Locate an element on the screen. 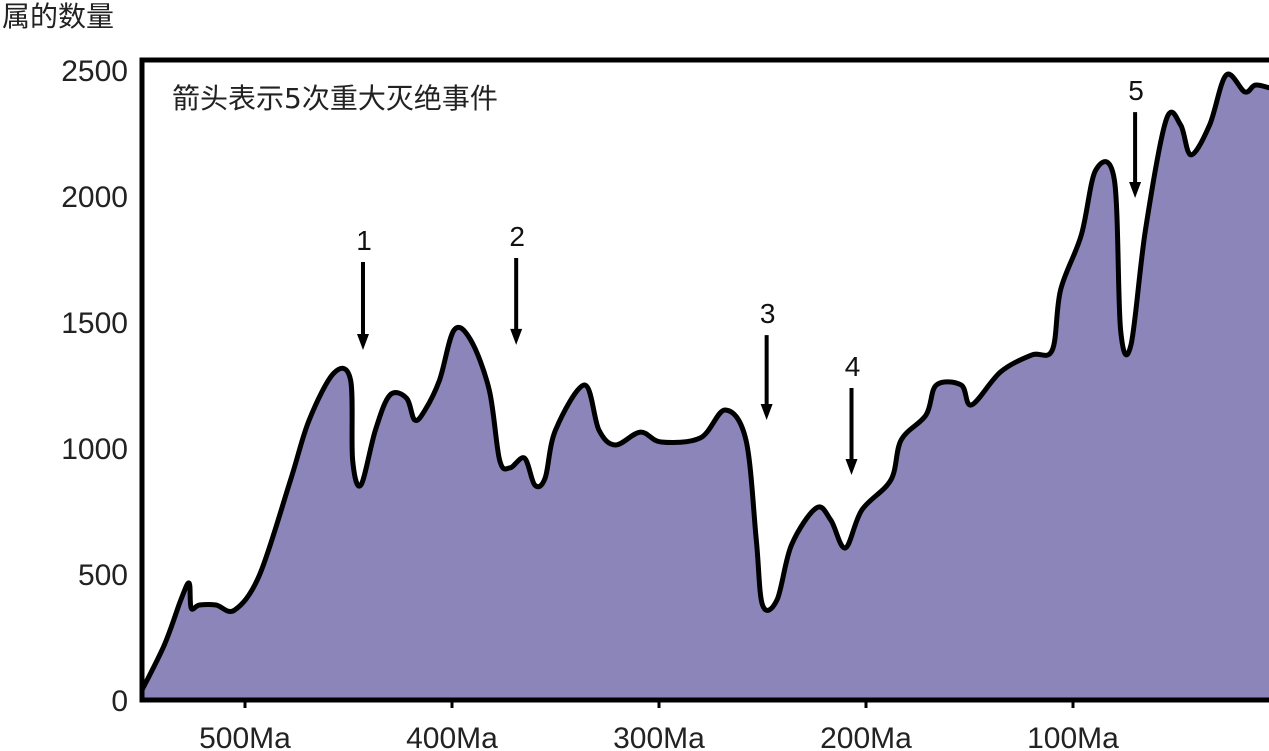 The image size is (1269, 751). annotation-text: 箭头表示5次重大灭绝事件 is located at coordinates (335, 98).